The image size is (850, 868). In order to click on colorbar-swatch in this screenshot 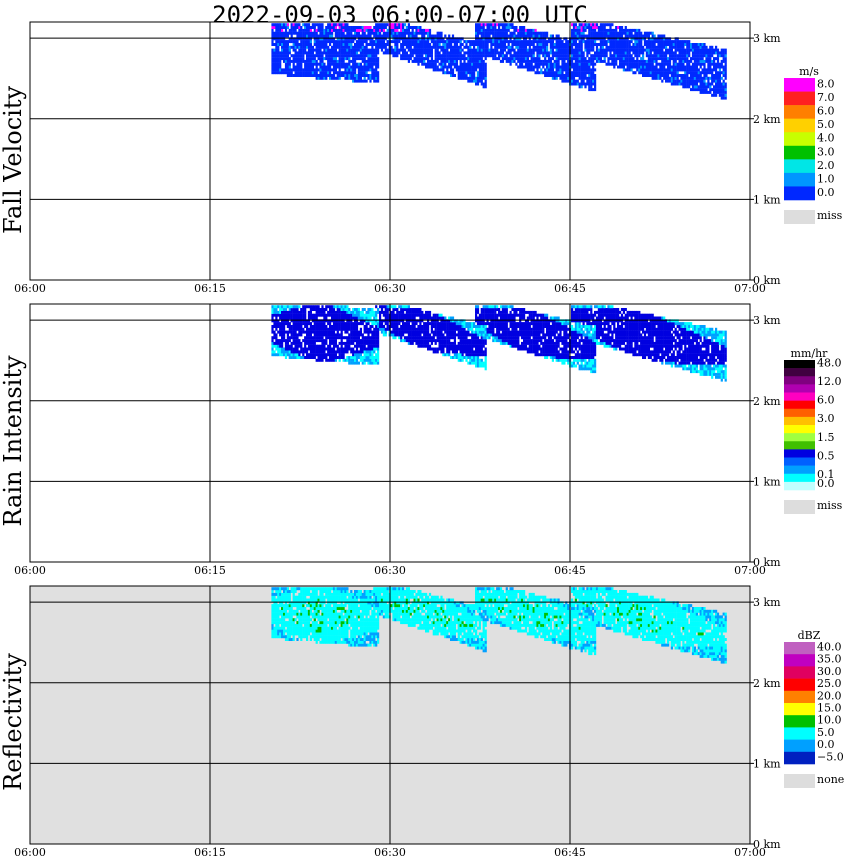, I will do `click(799, 98)`.